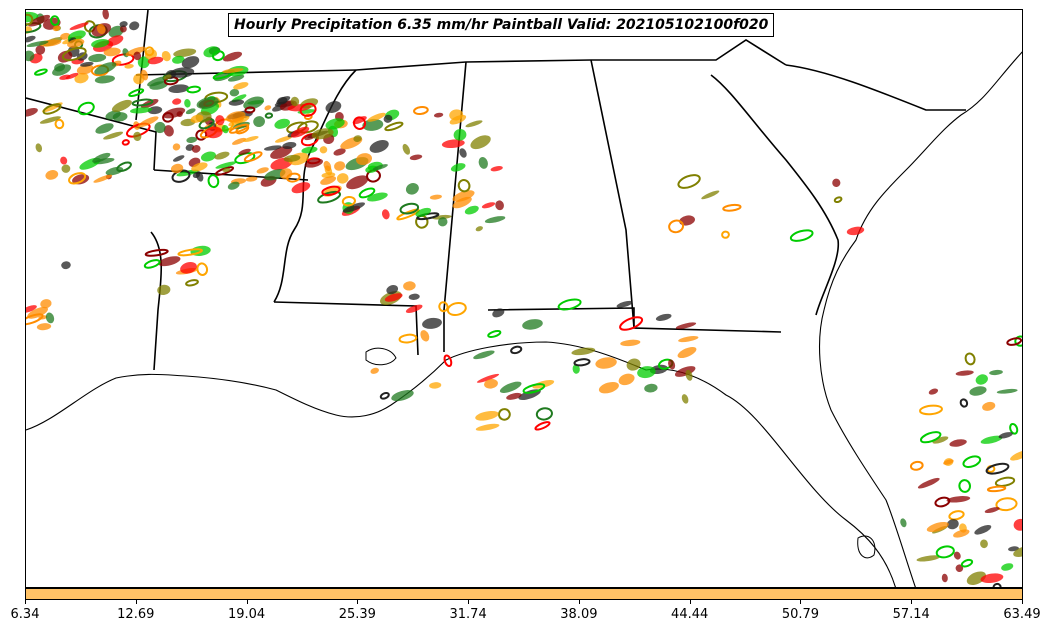  Describe the element at coordinates (690, 614) in the screenshot. I see `colorbar-tick-label: 44.44` at that location.